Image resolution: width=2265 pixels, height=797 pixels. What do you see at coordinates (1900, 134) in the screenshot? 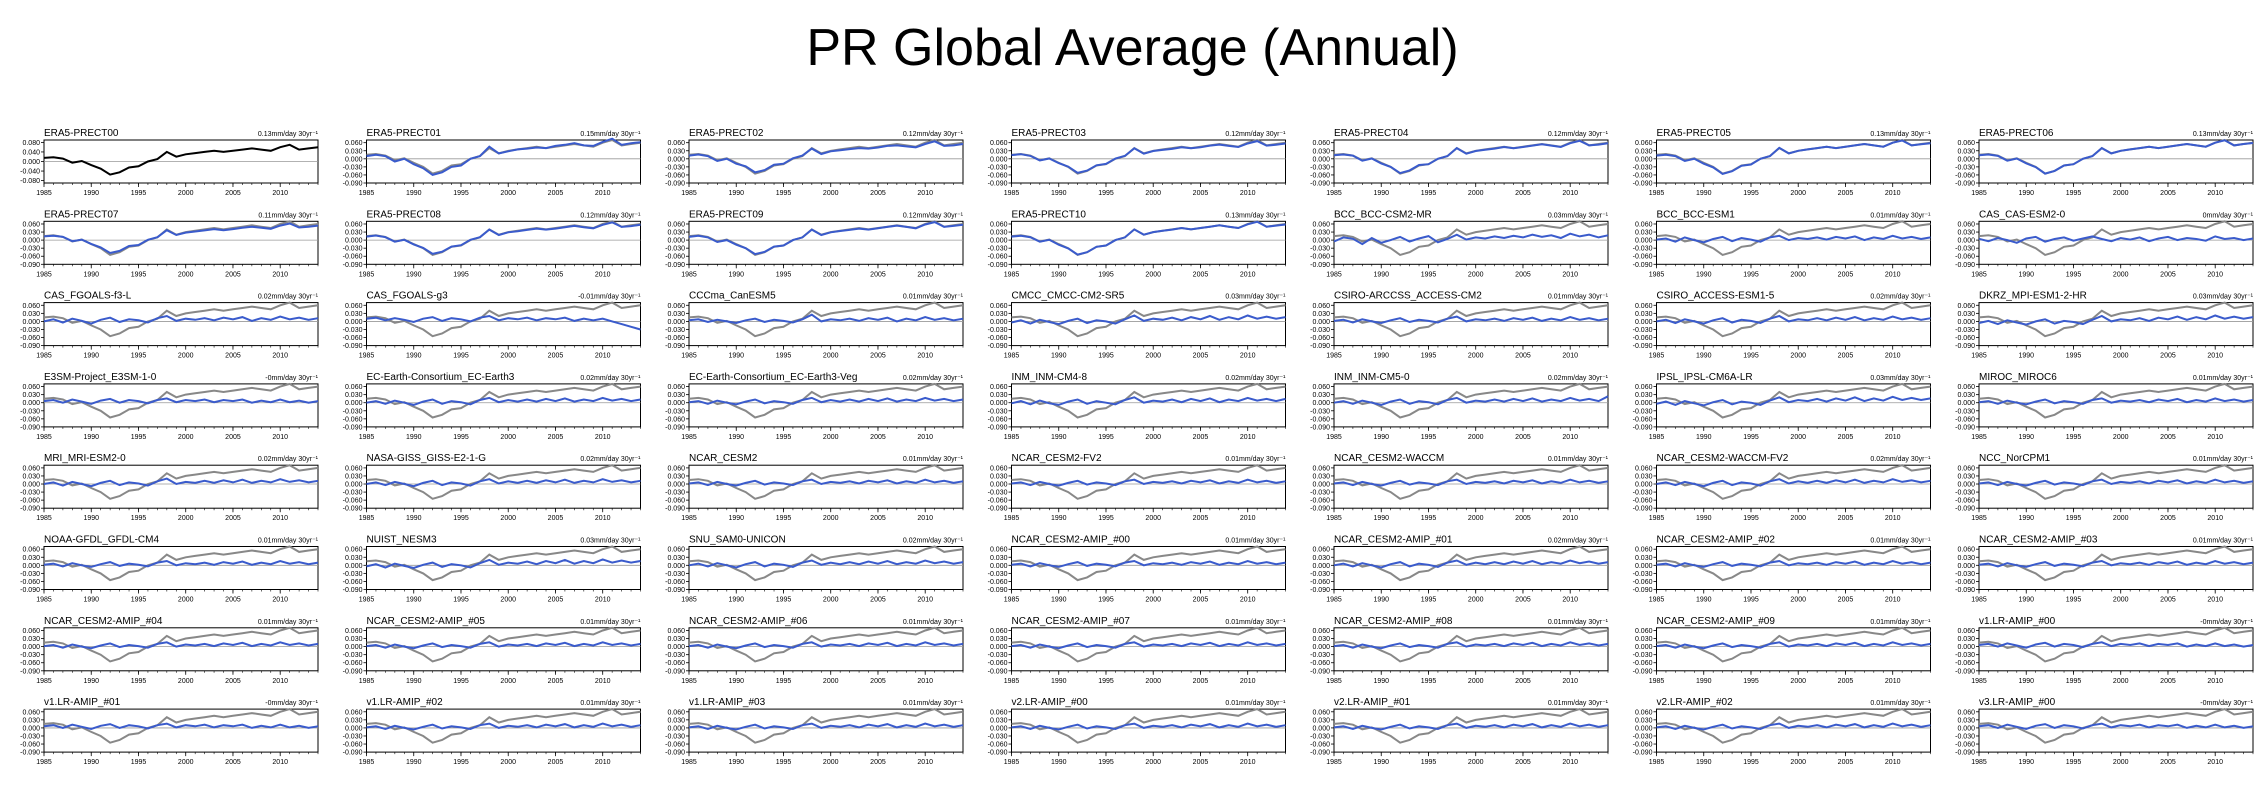
I see `panel-trend: 0.13mm/day 30yr⁻¹` at bounding box center [1900, 134].